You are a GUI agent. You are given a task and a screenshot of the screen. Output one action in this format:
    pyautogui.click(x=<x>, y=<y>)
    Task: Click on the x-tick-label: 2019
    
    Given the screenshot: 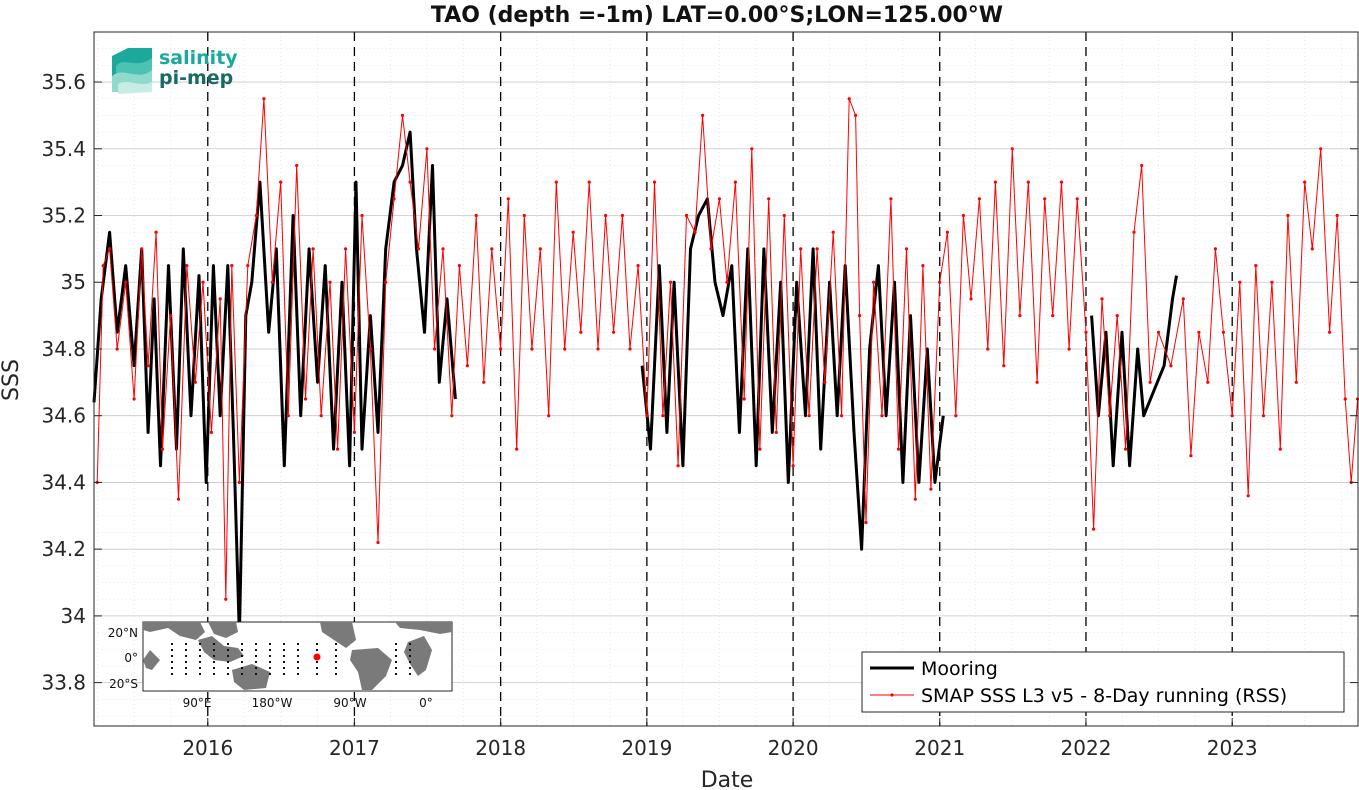 What is the action you would take?
    pyautogui.click(x=646, y=748)
    